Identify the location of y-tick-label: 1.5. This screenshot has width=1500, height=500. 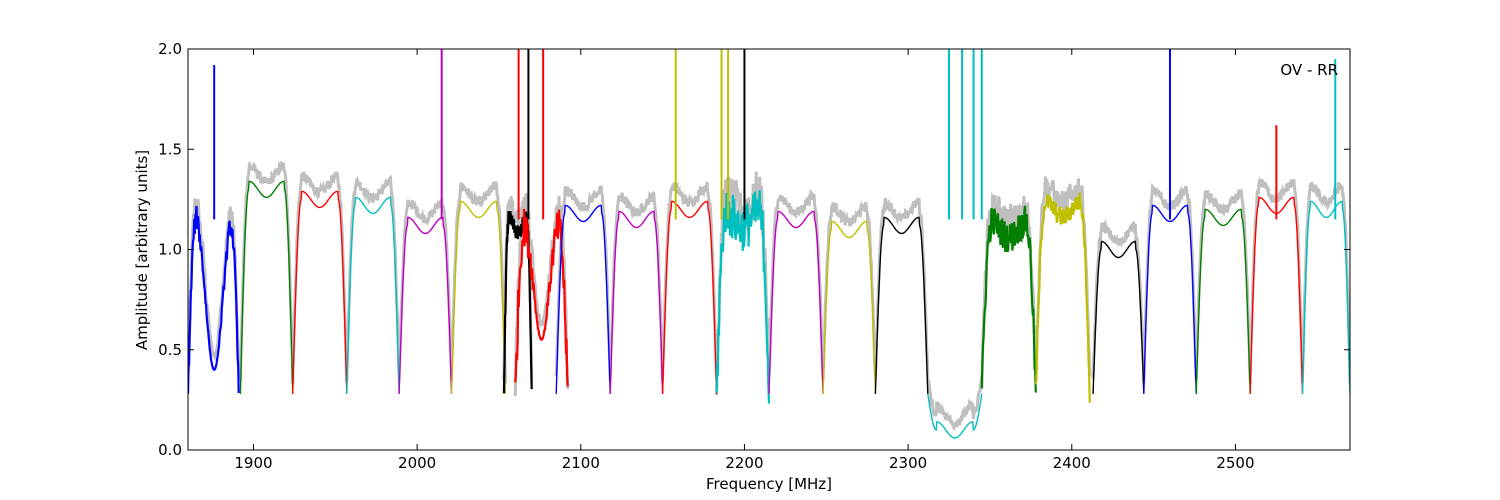
(170, 149).